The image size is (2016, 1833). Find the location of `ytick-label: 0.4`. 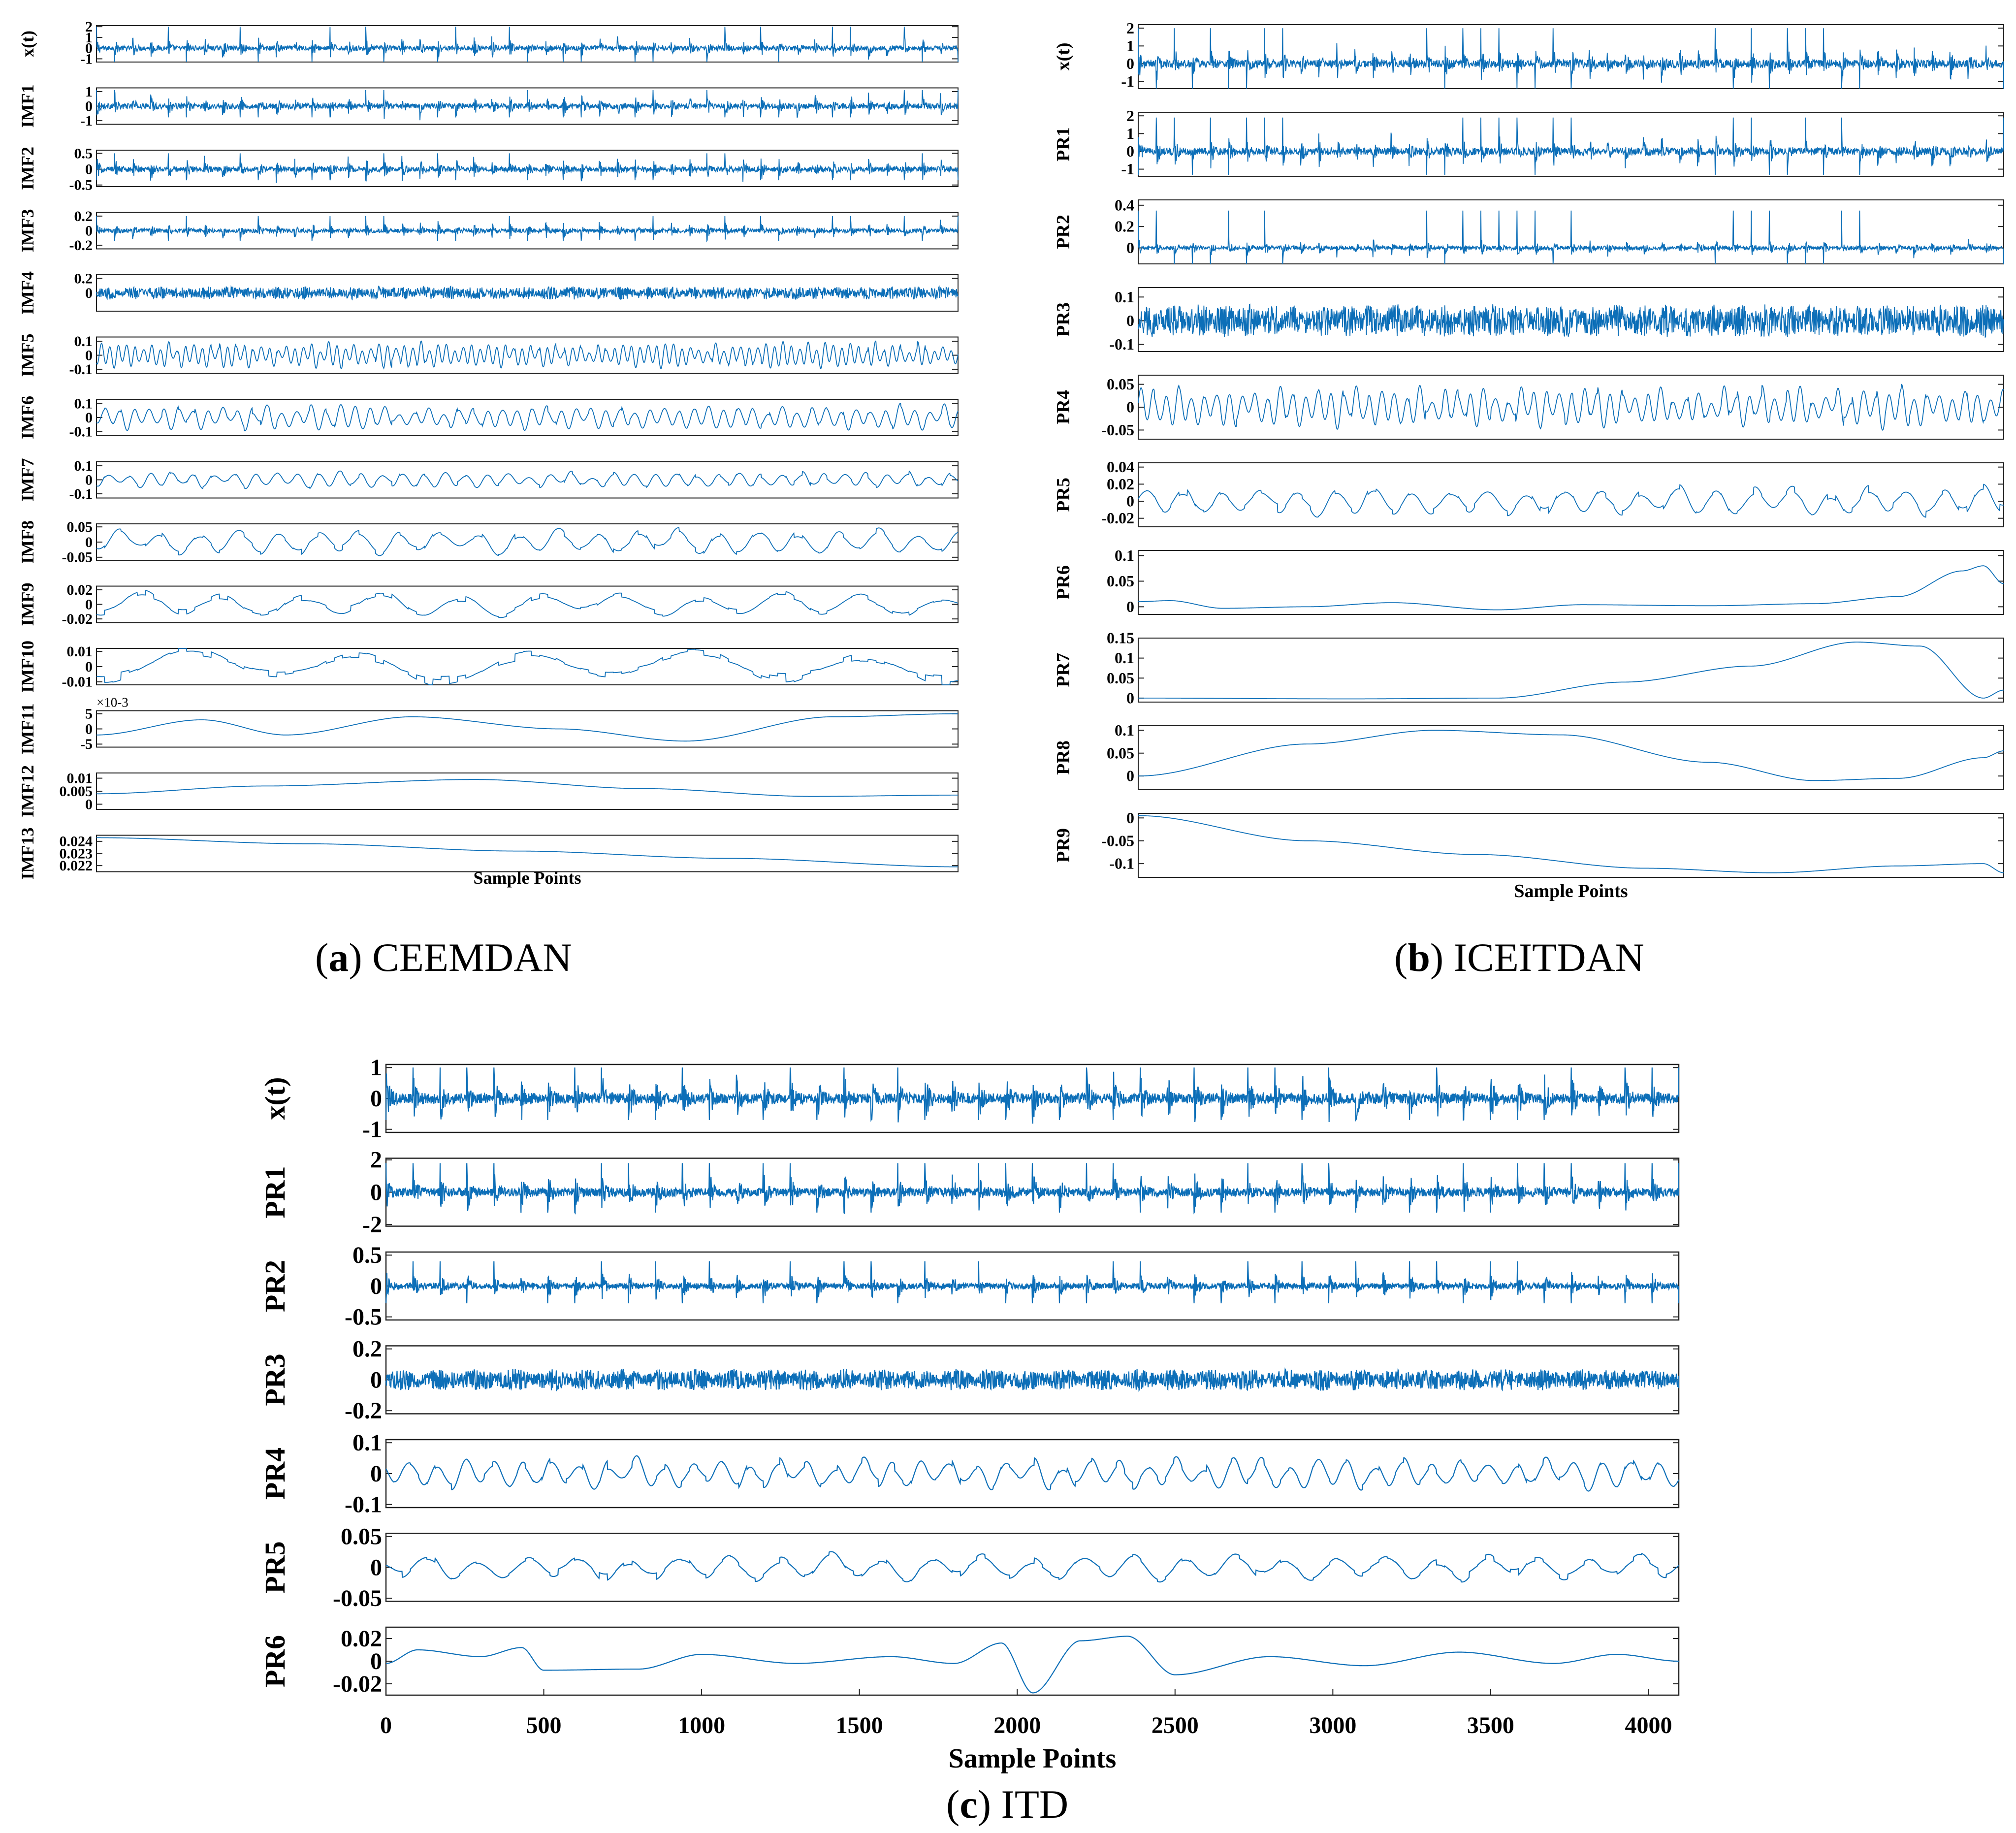

ytick-label: 0.4 is located at coordinates (1124, 205).